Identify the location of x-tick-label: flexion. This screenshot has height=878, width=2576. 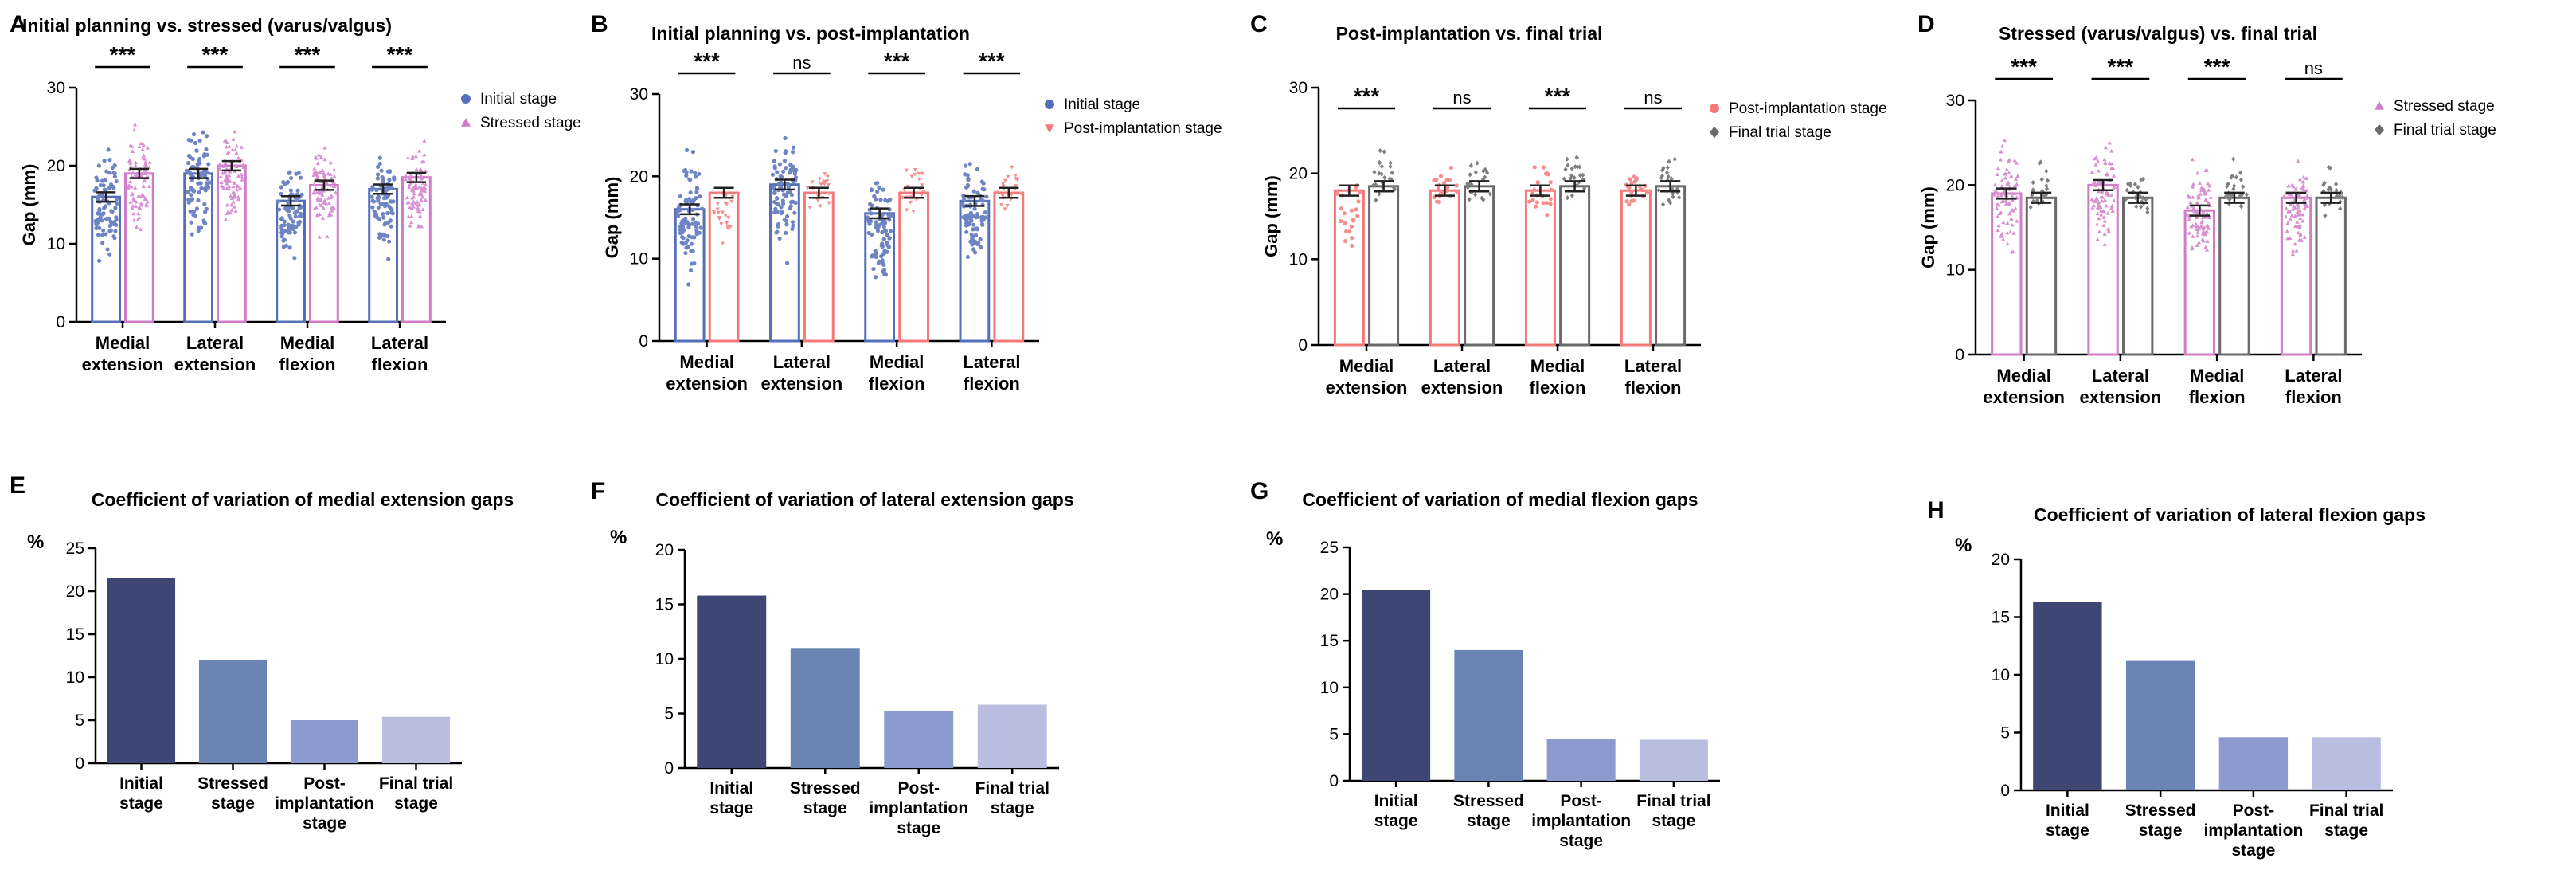
(2313, 397).